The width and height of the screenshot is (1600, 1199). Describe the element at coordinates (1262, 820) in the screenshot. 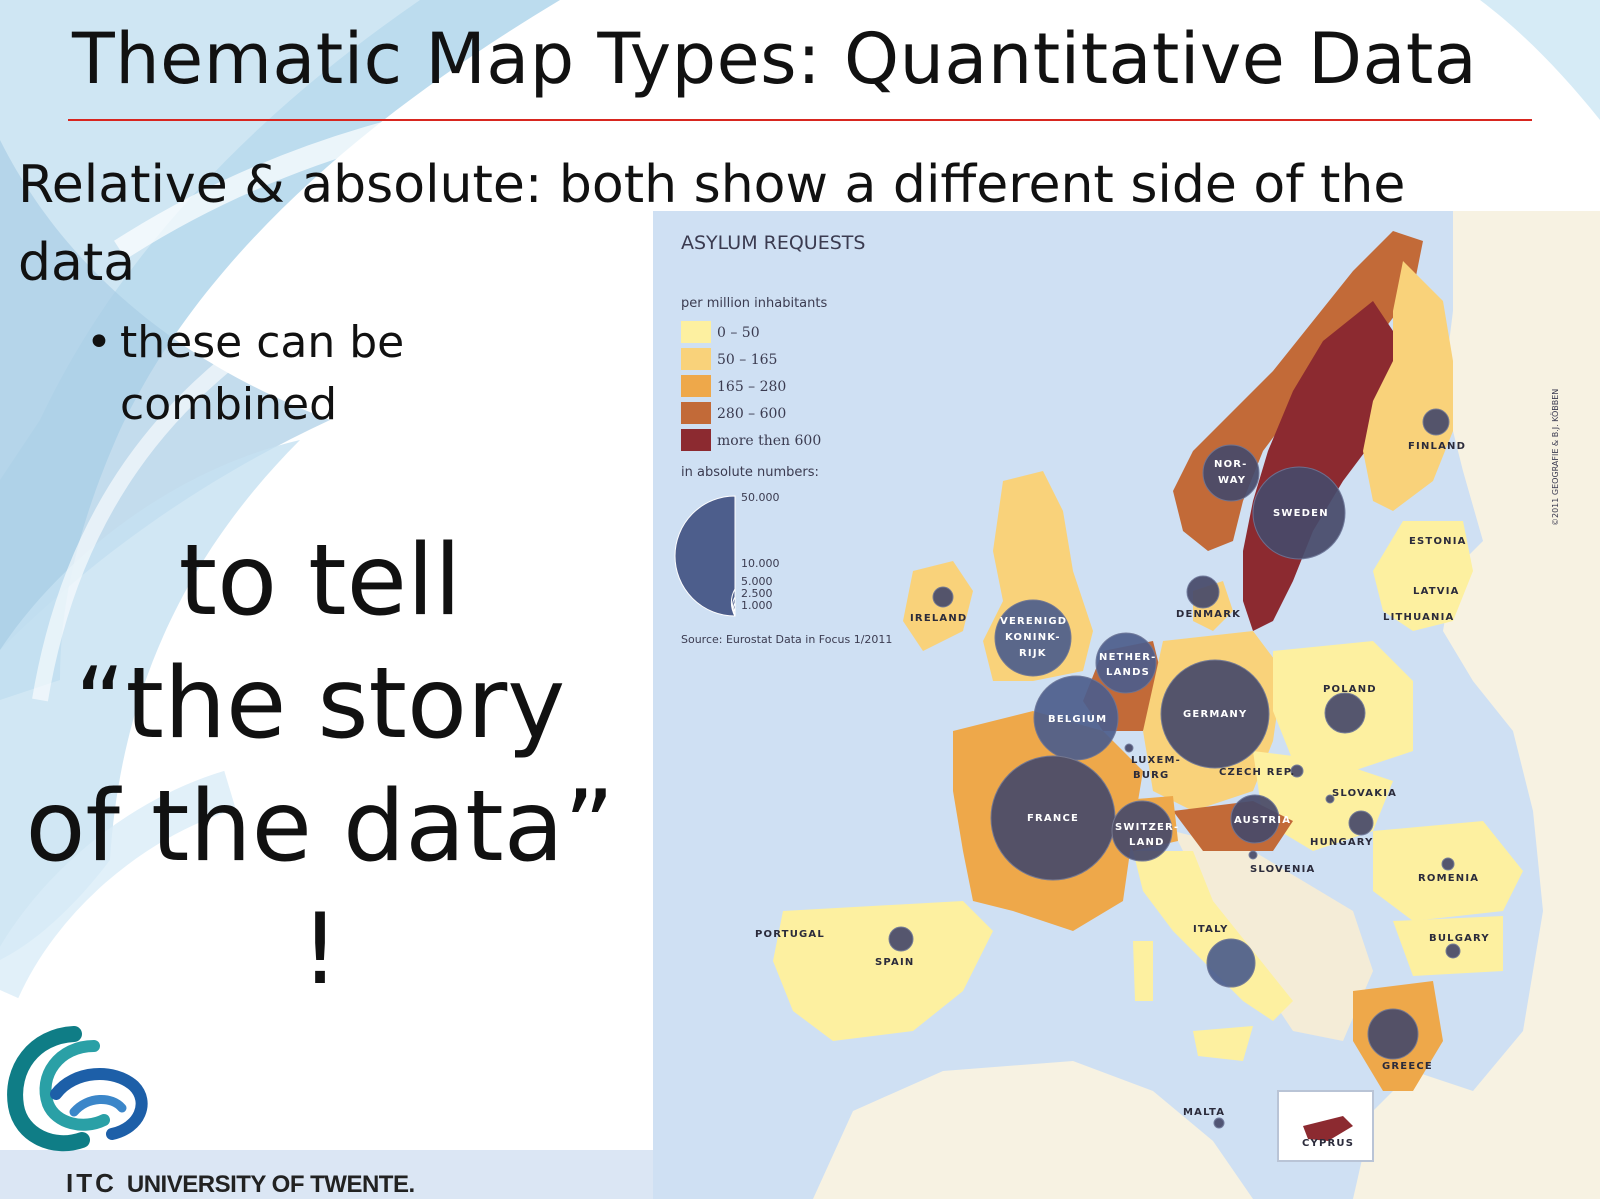

I see `label-austria: AUSTRIA` at that location.